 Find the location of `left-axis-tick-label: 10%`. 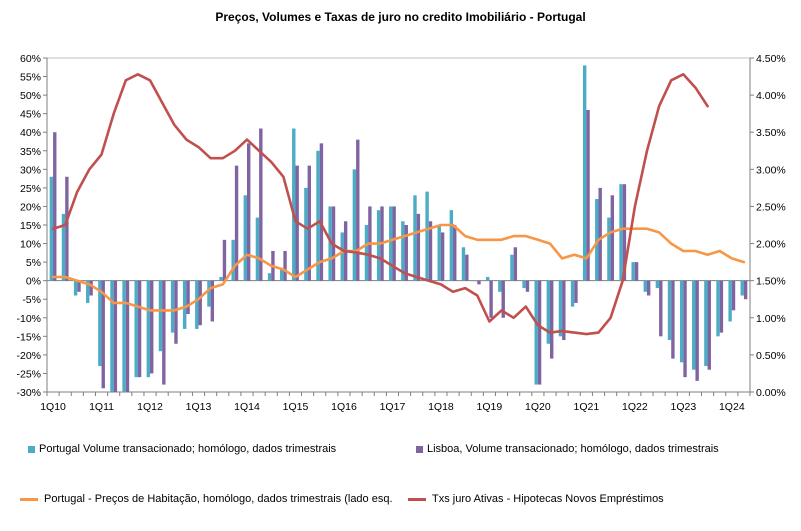

left-axis-tick-label: 10% is located at coordinates (30, 245).